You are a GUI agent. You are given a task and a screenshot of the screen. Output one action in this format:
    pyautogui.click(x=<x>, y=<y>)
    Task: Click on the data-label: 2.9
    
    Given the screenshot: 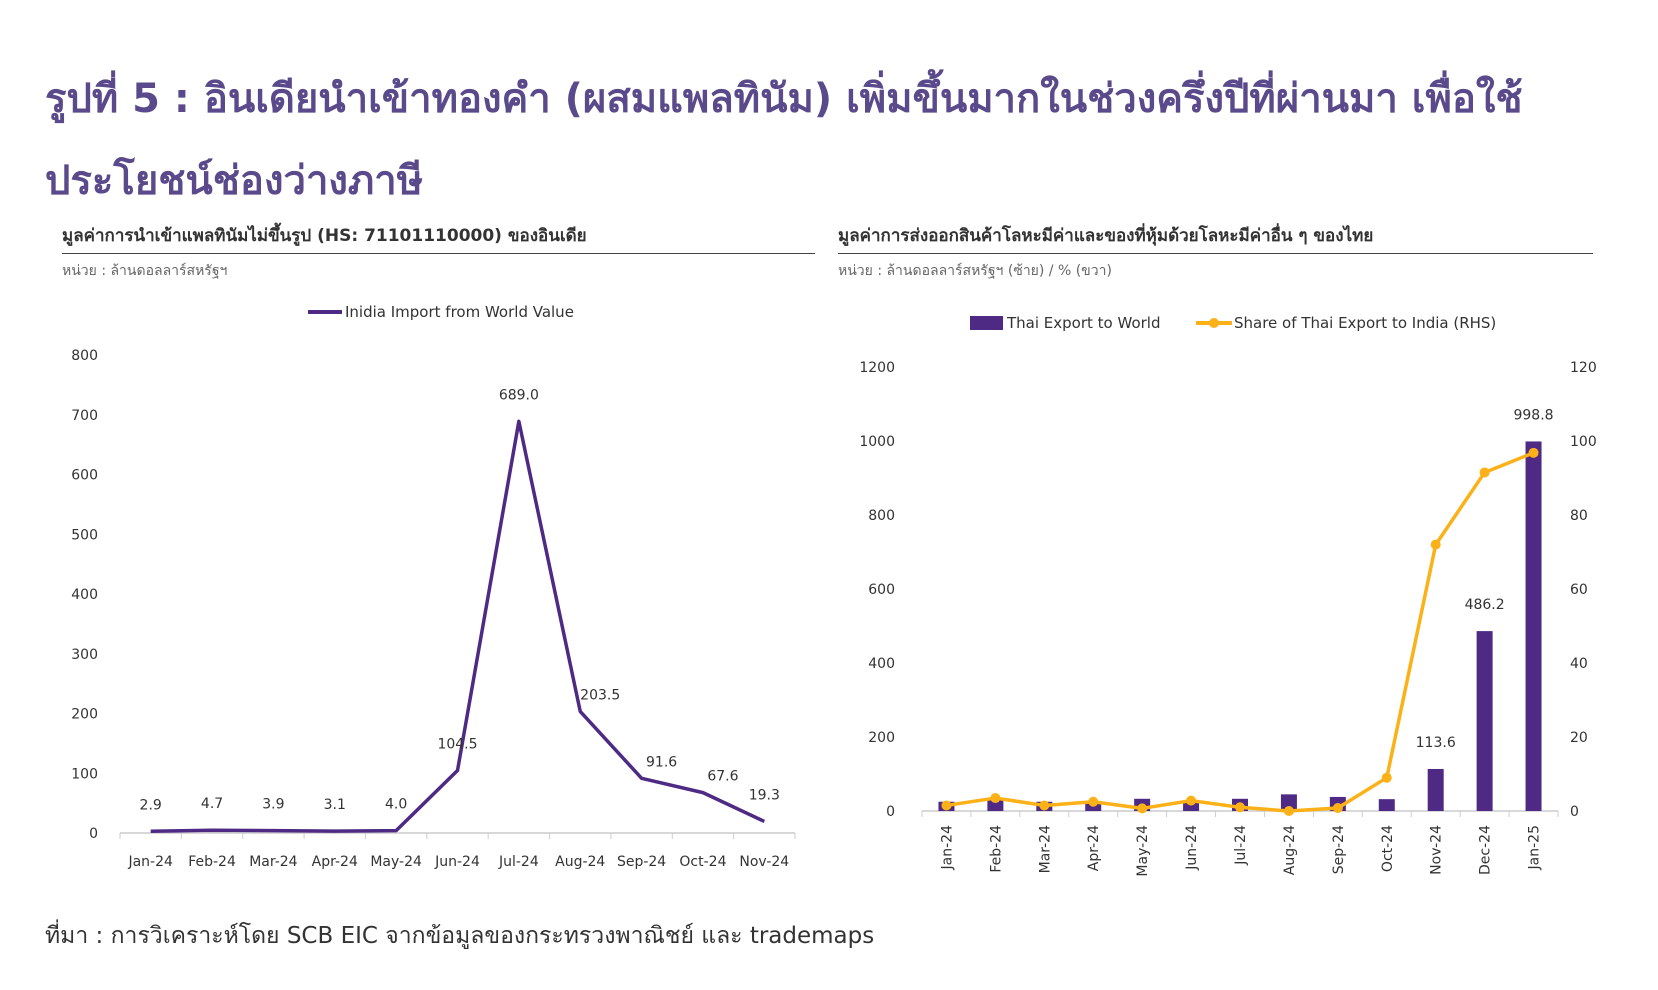 What is the action you would take?
    pyautogui.click(x=151, y=805)
    